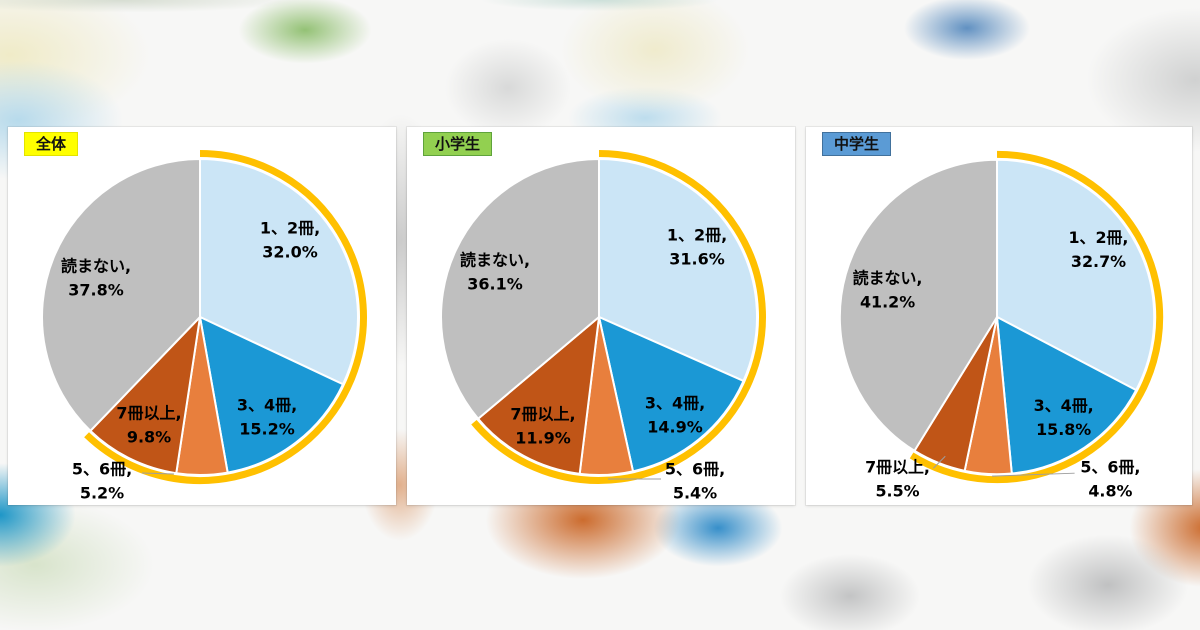 Image resolution: width=1200 pixels, height=630 pixels. I want to click on group-label: 小学生, so click(458, 144).